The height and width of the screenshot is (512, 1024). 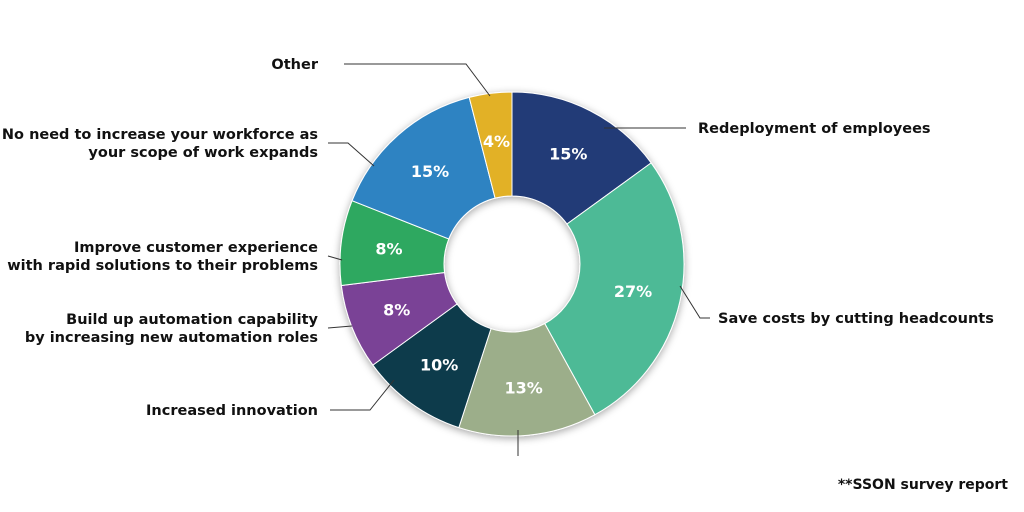 I want to click on slice-percentage-4: 8%, so click(x=396, y=310).